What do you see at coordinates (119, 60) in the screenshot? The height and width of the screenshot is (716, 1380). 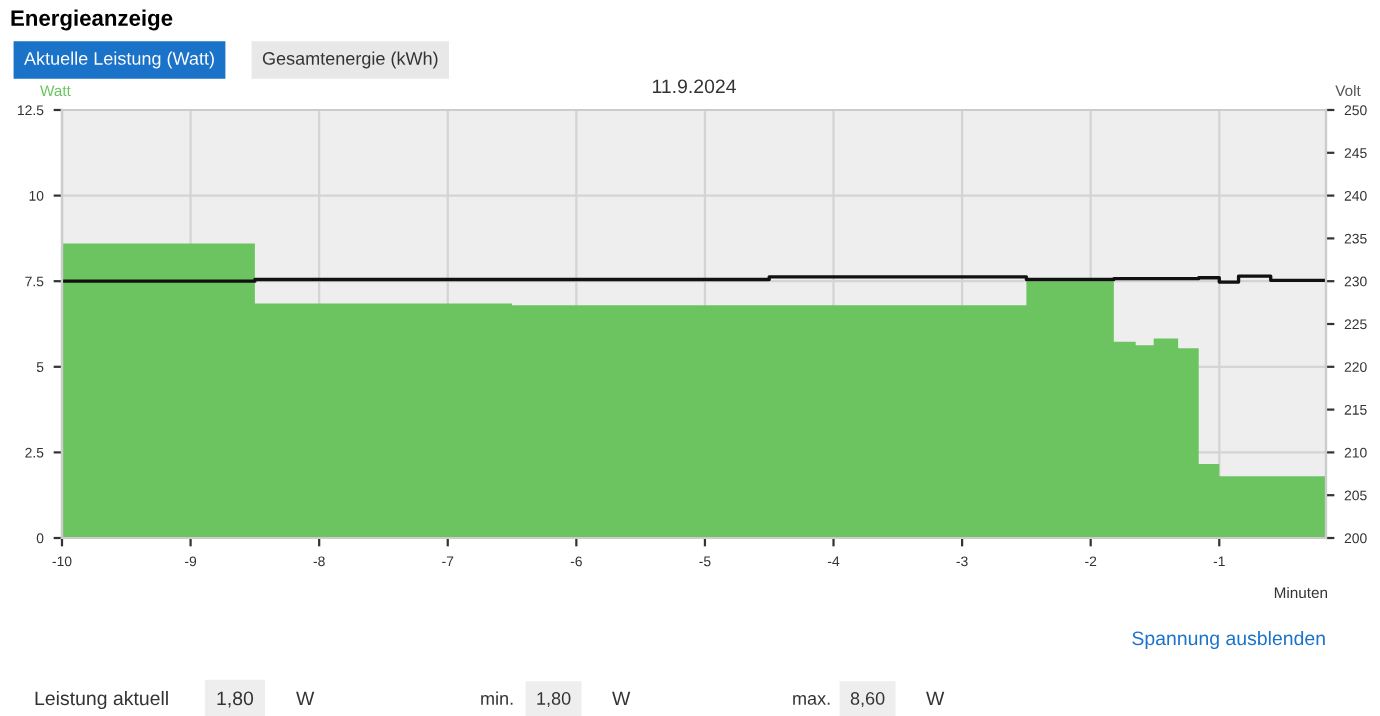 I see `text: Aktuelle Leistung (Watt)` at bounding box center [119, 60].